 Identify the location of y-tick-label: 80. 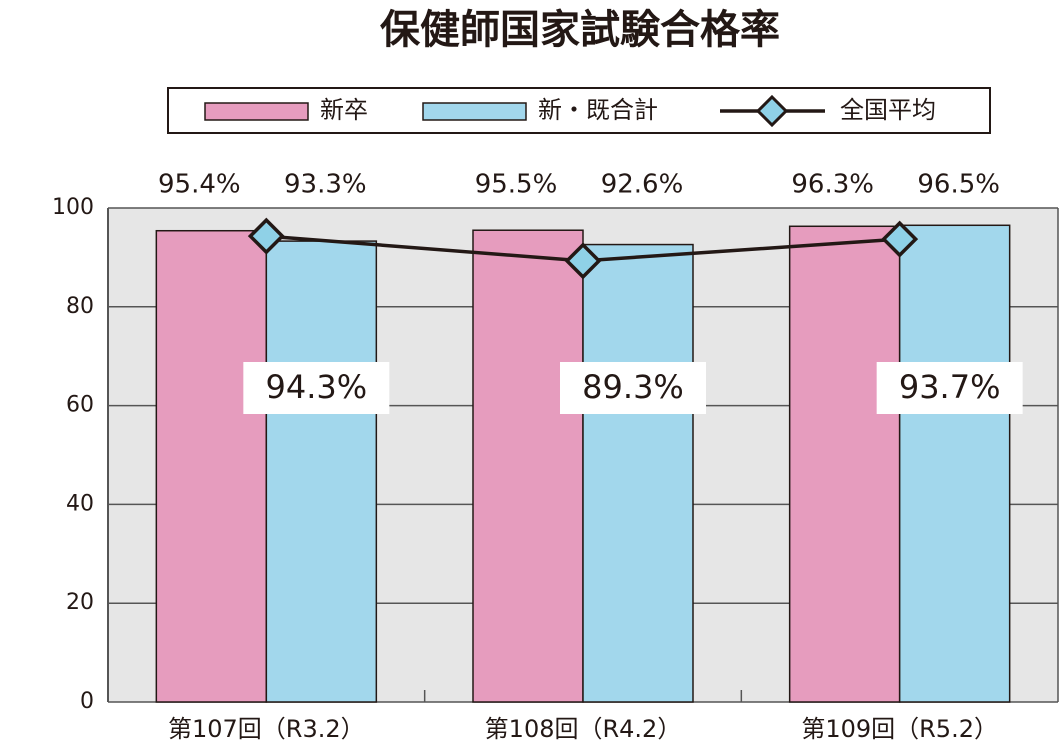
(80, 306).